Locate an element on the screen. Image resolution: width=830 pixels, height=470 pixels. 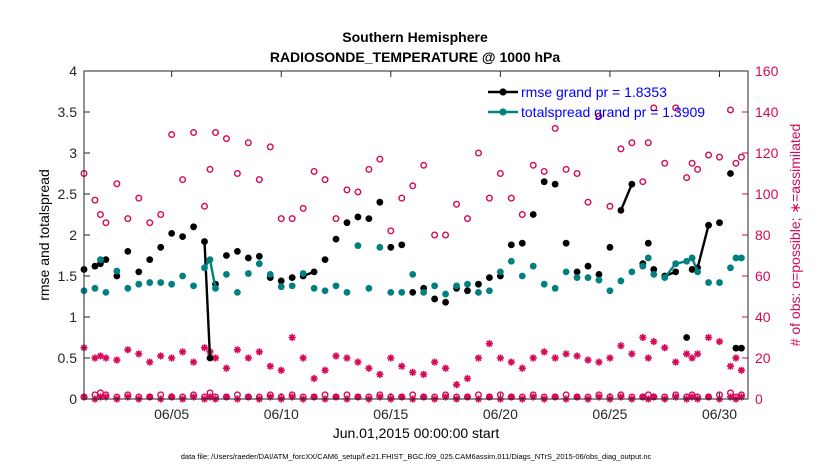
y-tick-label-right: 160 is located at coordinates (767, 71).